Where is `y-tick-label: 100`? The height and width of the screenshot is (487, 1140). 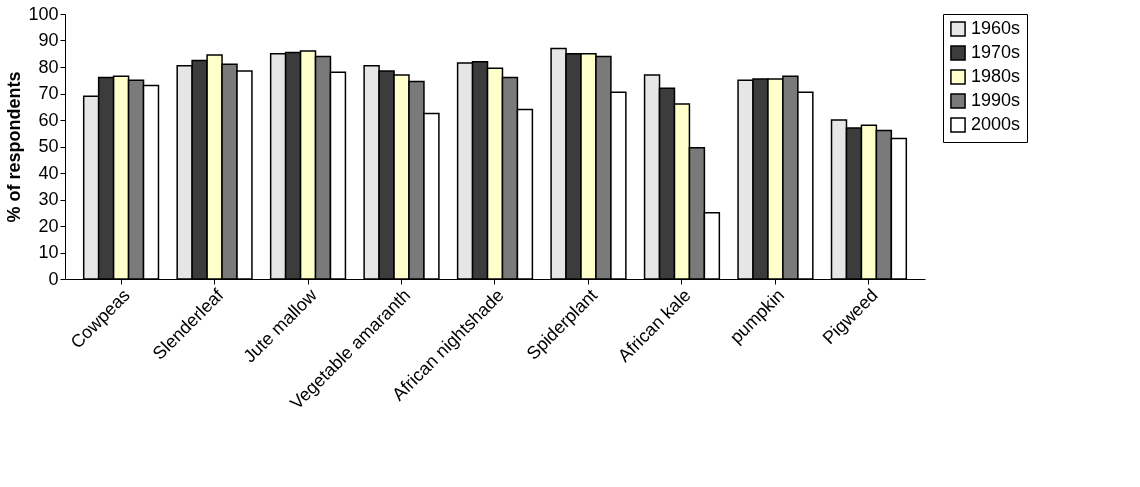
y-tick-label: 100 is located at coordinates (43, 13).